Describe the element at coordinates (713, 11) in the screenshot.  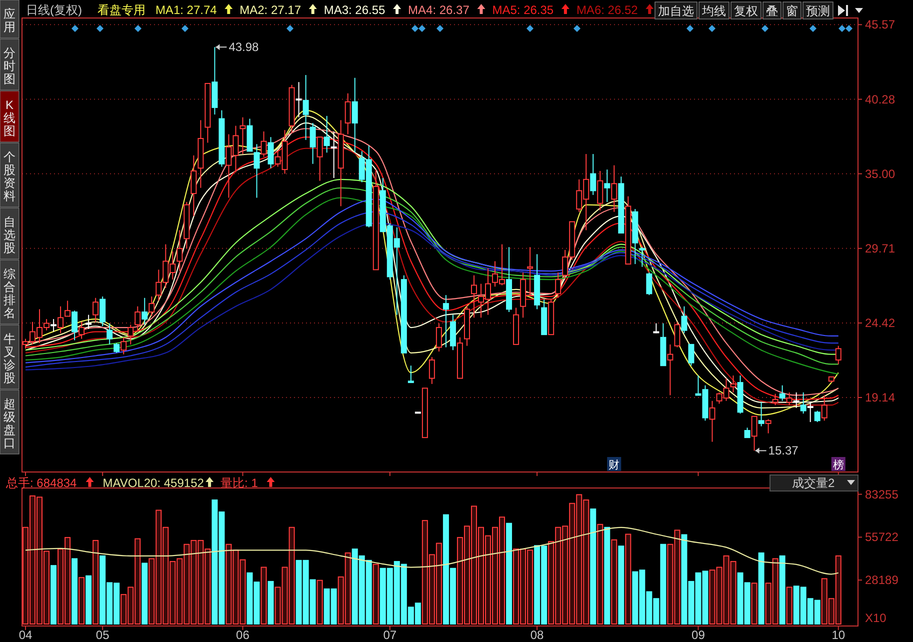
I see `text: 均线` at that location.